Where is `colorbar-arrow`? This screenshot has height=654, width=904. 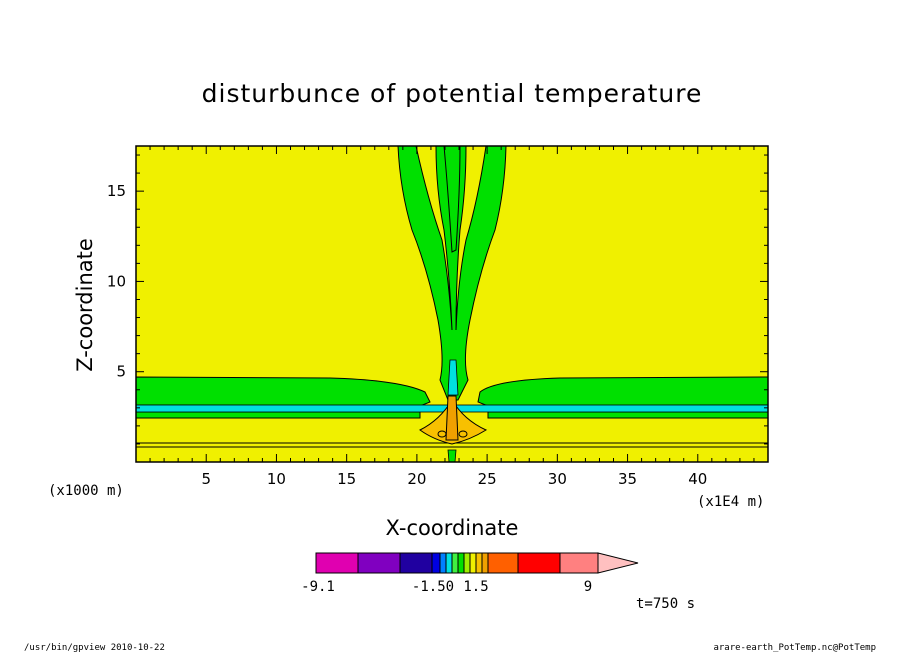 colorbar-arrow is located at coordinates (618, 563).